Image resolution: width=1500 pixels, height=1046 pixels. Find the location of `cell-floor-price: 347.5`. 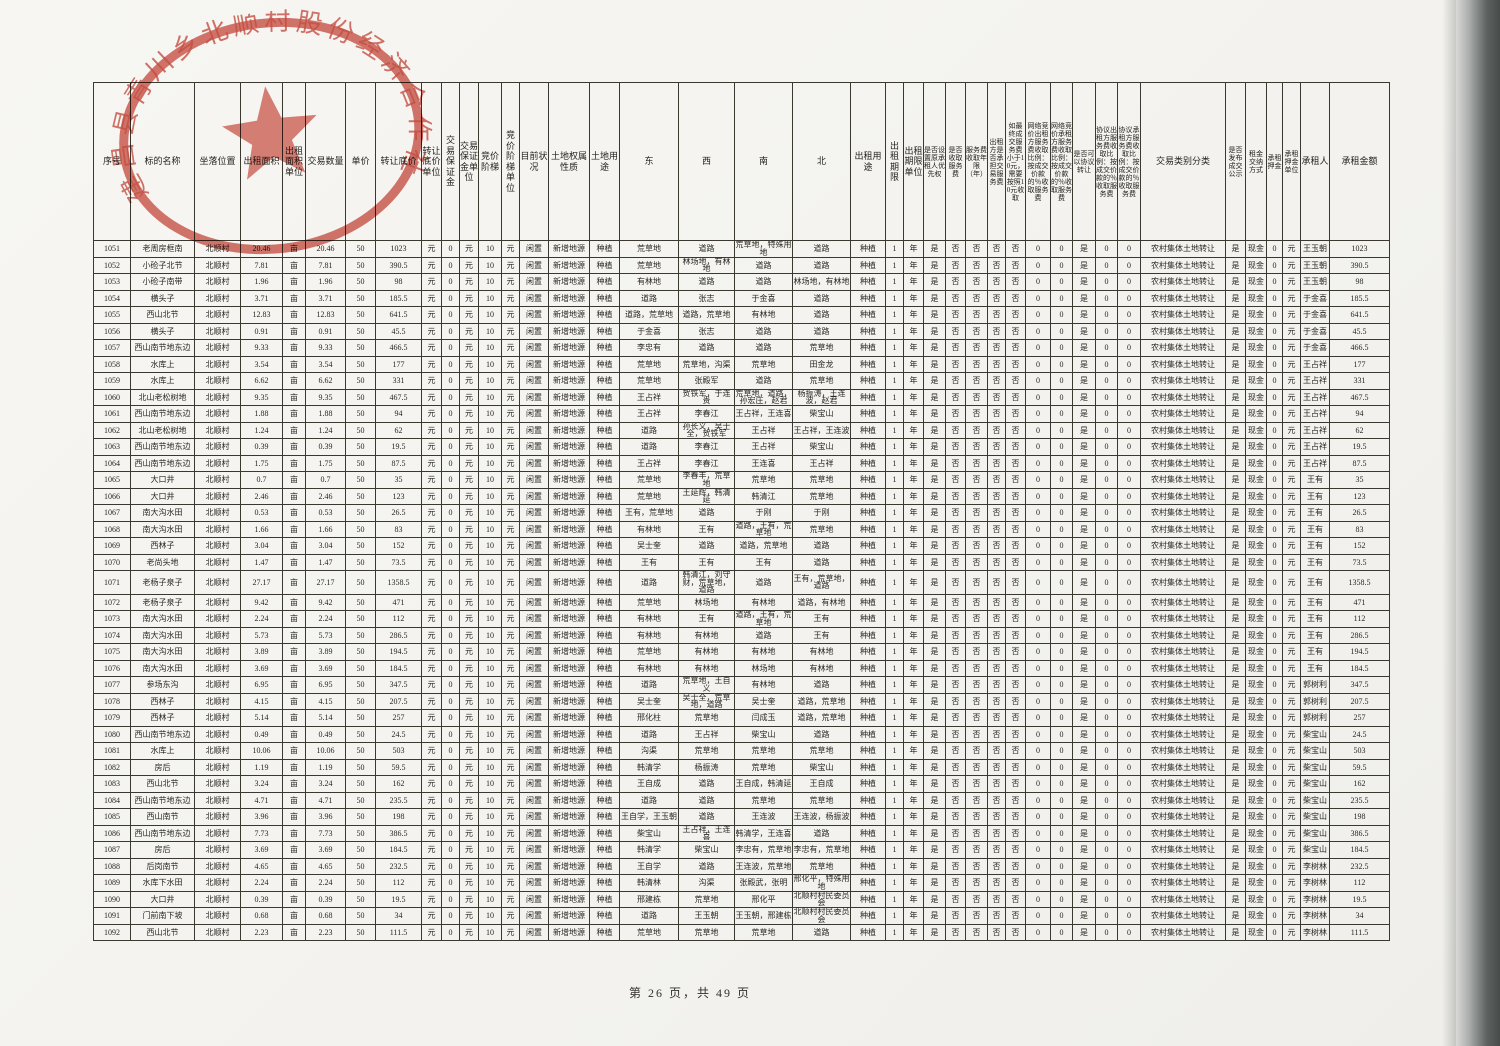

cell-floor-price: 347.5 is located at coordinates (398, 685).